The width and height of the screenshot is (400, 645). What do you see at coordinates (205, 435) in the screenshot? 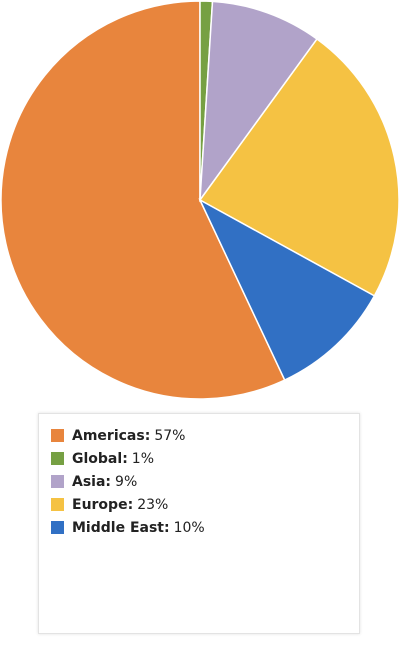
I see `legend-item: Americas:57%` at bounding box center [205, 435].